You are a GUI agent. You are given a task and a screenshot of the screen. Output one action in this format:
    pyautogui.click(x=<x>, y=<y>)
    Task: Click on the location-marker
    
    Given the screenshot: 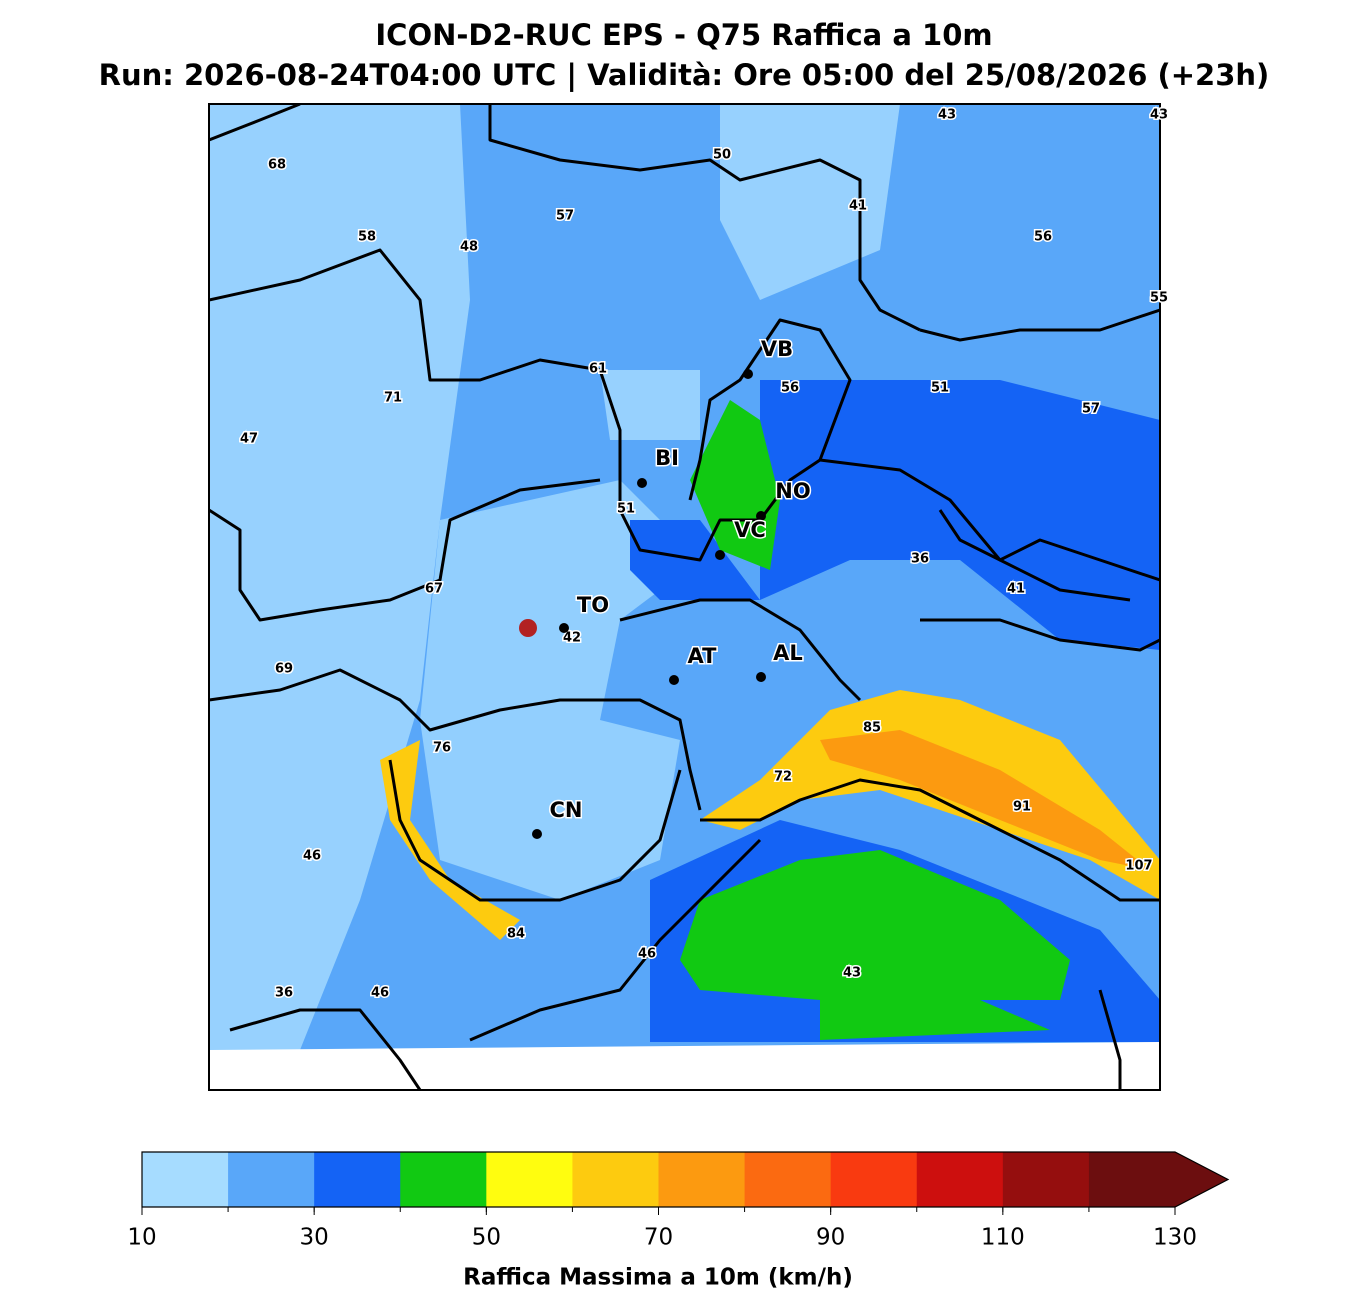 What is the action you would take?
    pyautogui.click(x=528, y=628)
    